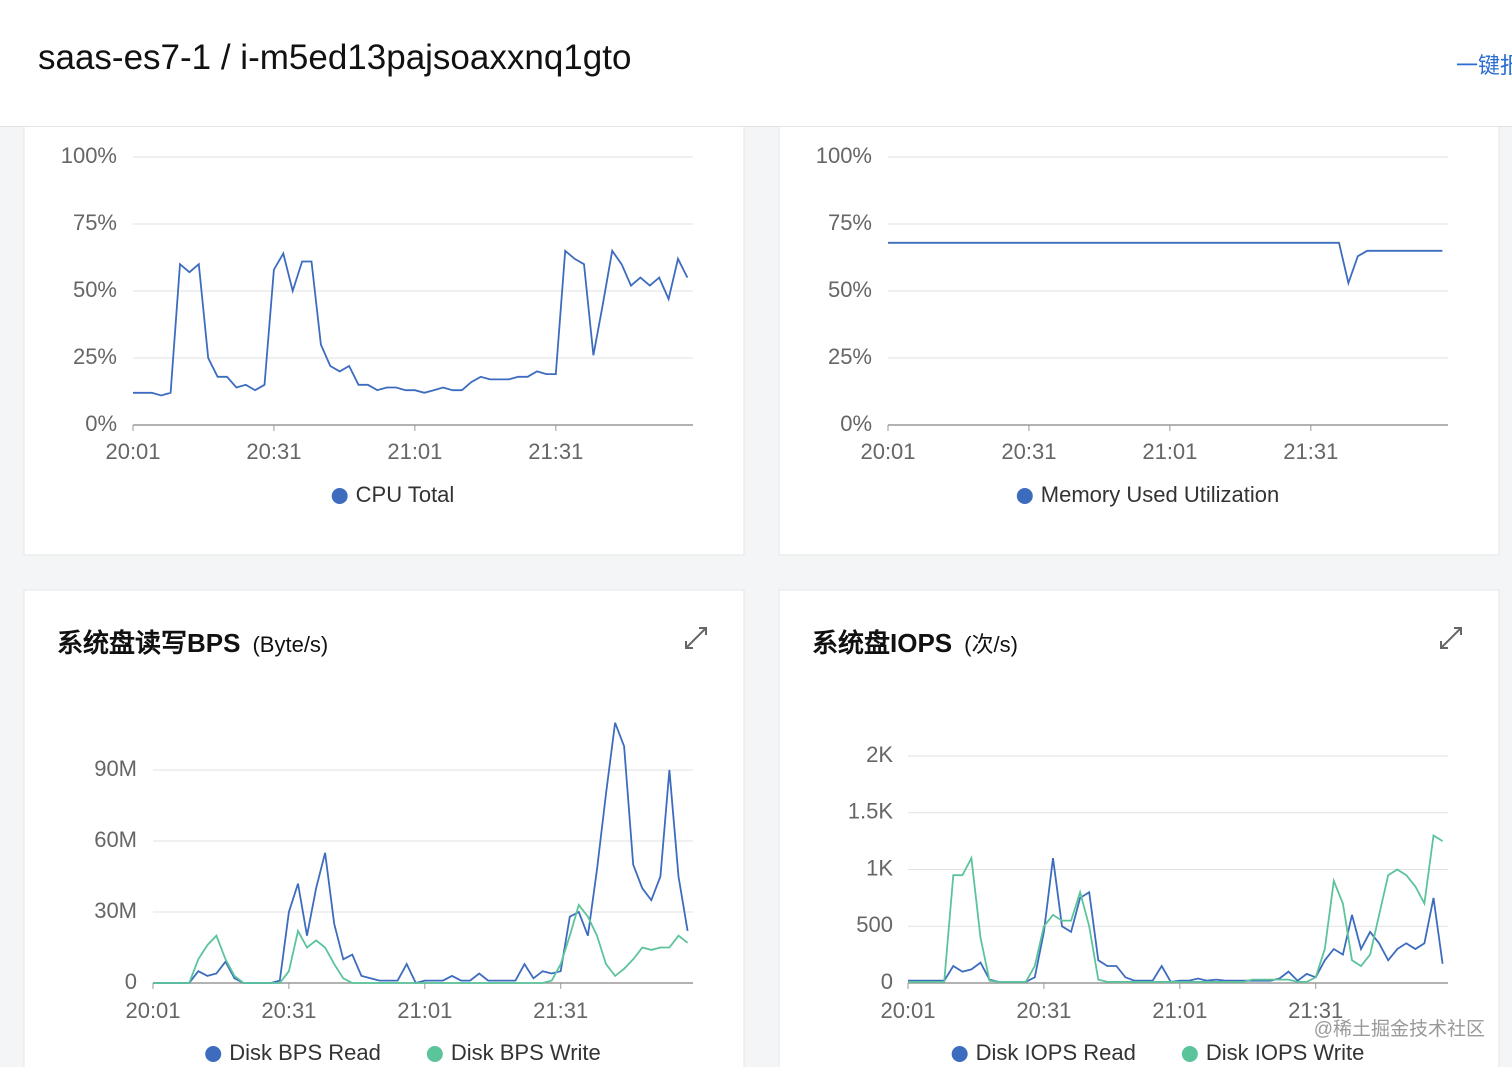 This screenshot has height=1067, width=1512. I want to click on y-tick-label: 1.5K, so click(871, 811).